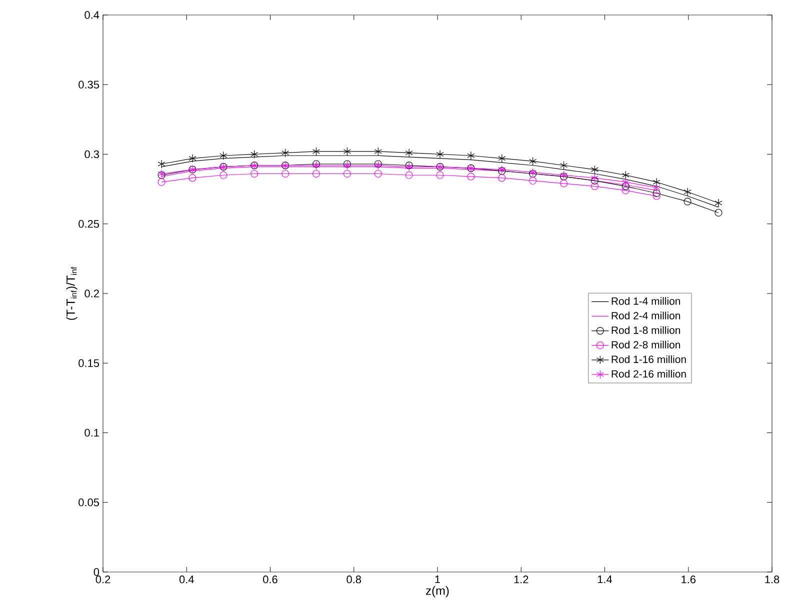  I want to click on y-tick-label: 0.05, so click(89, 502).